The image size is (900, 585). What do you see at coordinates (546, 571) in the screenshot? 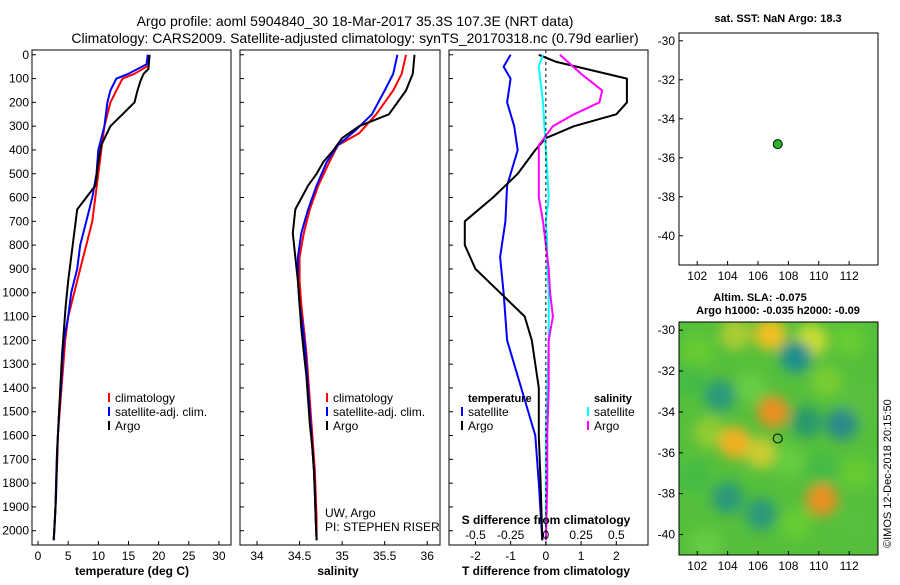
I see `diff-xlabel: T difference from climatology` at bounding box center [546, 571].